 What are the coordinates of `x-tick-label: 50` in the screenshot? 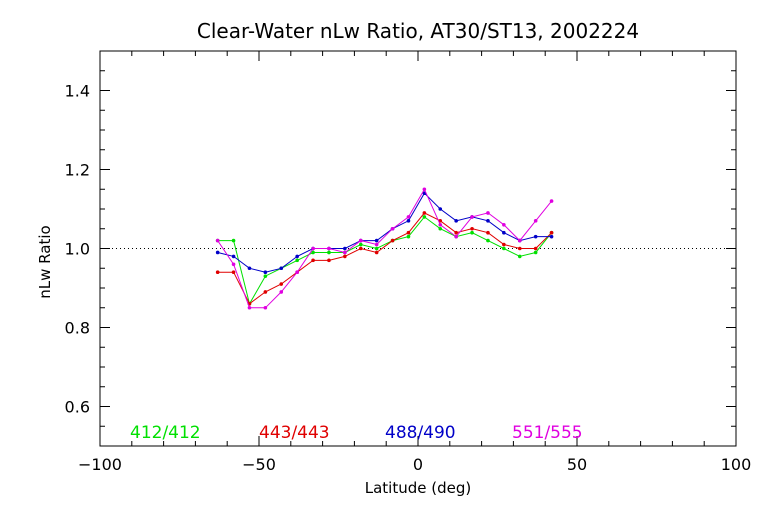 It's located at (577, 464).